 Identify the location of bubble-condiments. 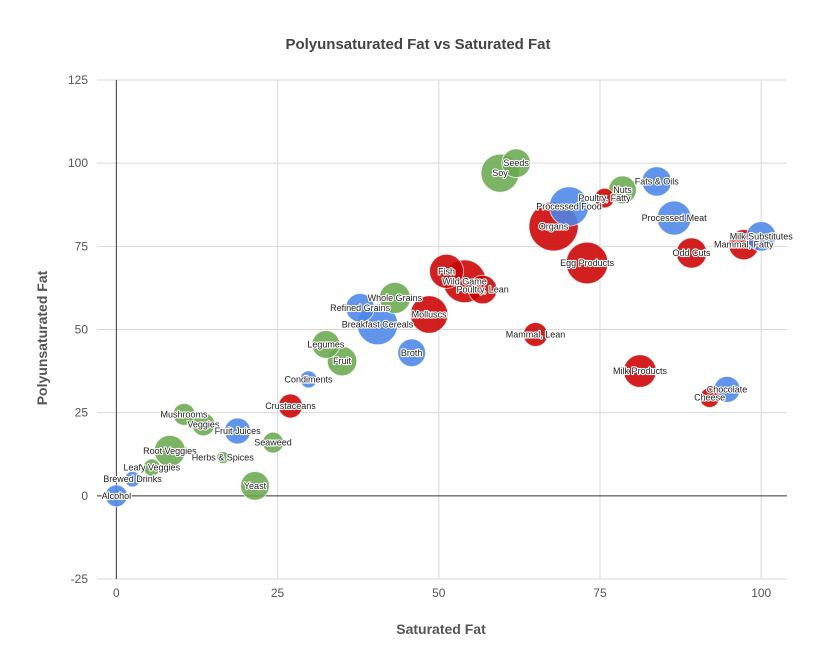
(308, 379).